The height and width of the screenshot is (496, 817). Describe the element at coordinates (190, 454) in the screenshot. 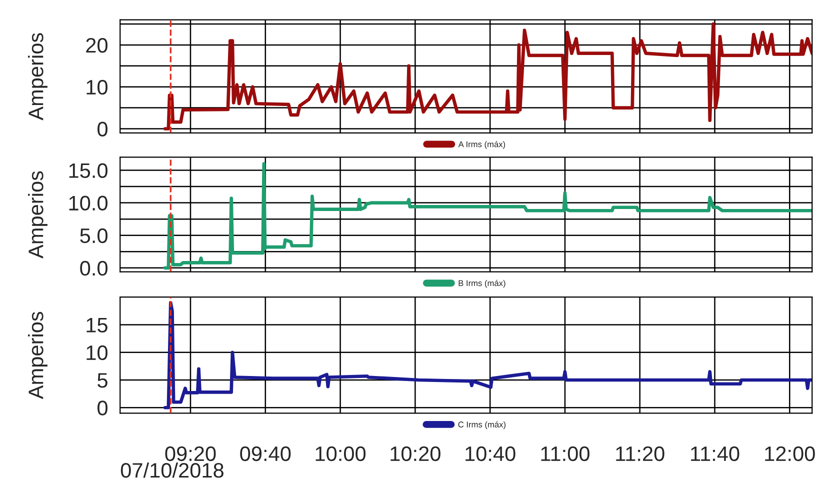

I see `x-tick-label: 09:20` at that location.